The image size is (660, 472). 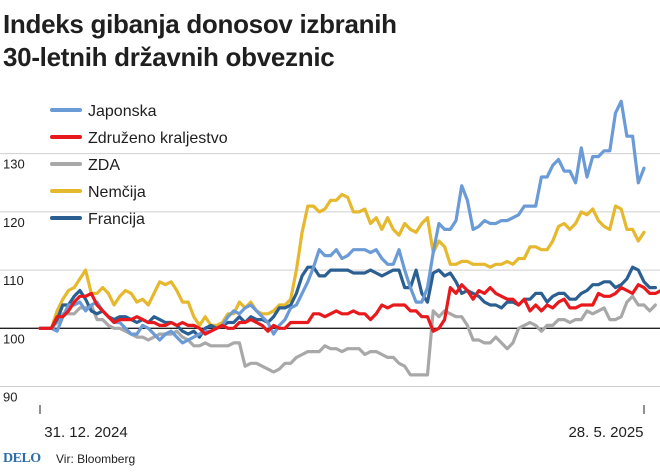 What do you see at coordinates (117, 192) in the screenshot?
I see `legend-label-nemcija: Nemčija` at bounding box center [117, 192].